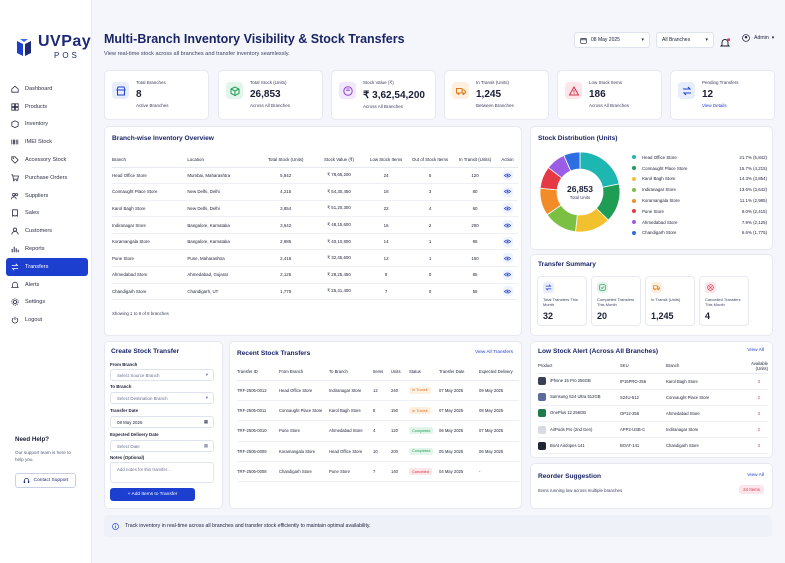  I want to click on tile-value: 32, so click(548, 316).